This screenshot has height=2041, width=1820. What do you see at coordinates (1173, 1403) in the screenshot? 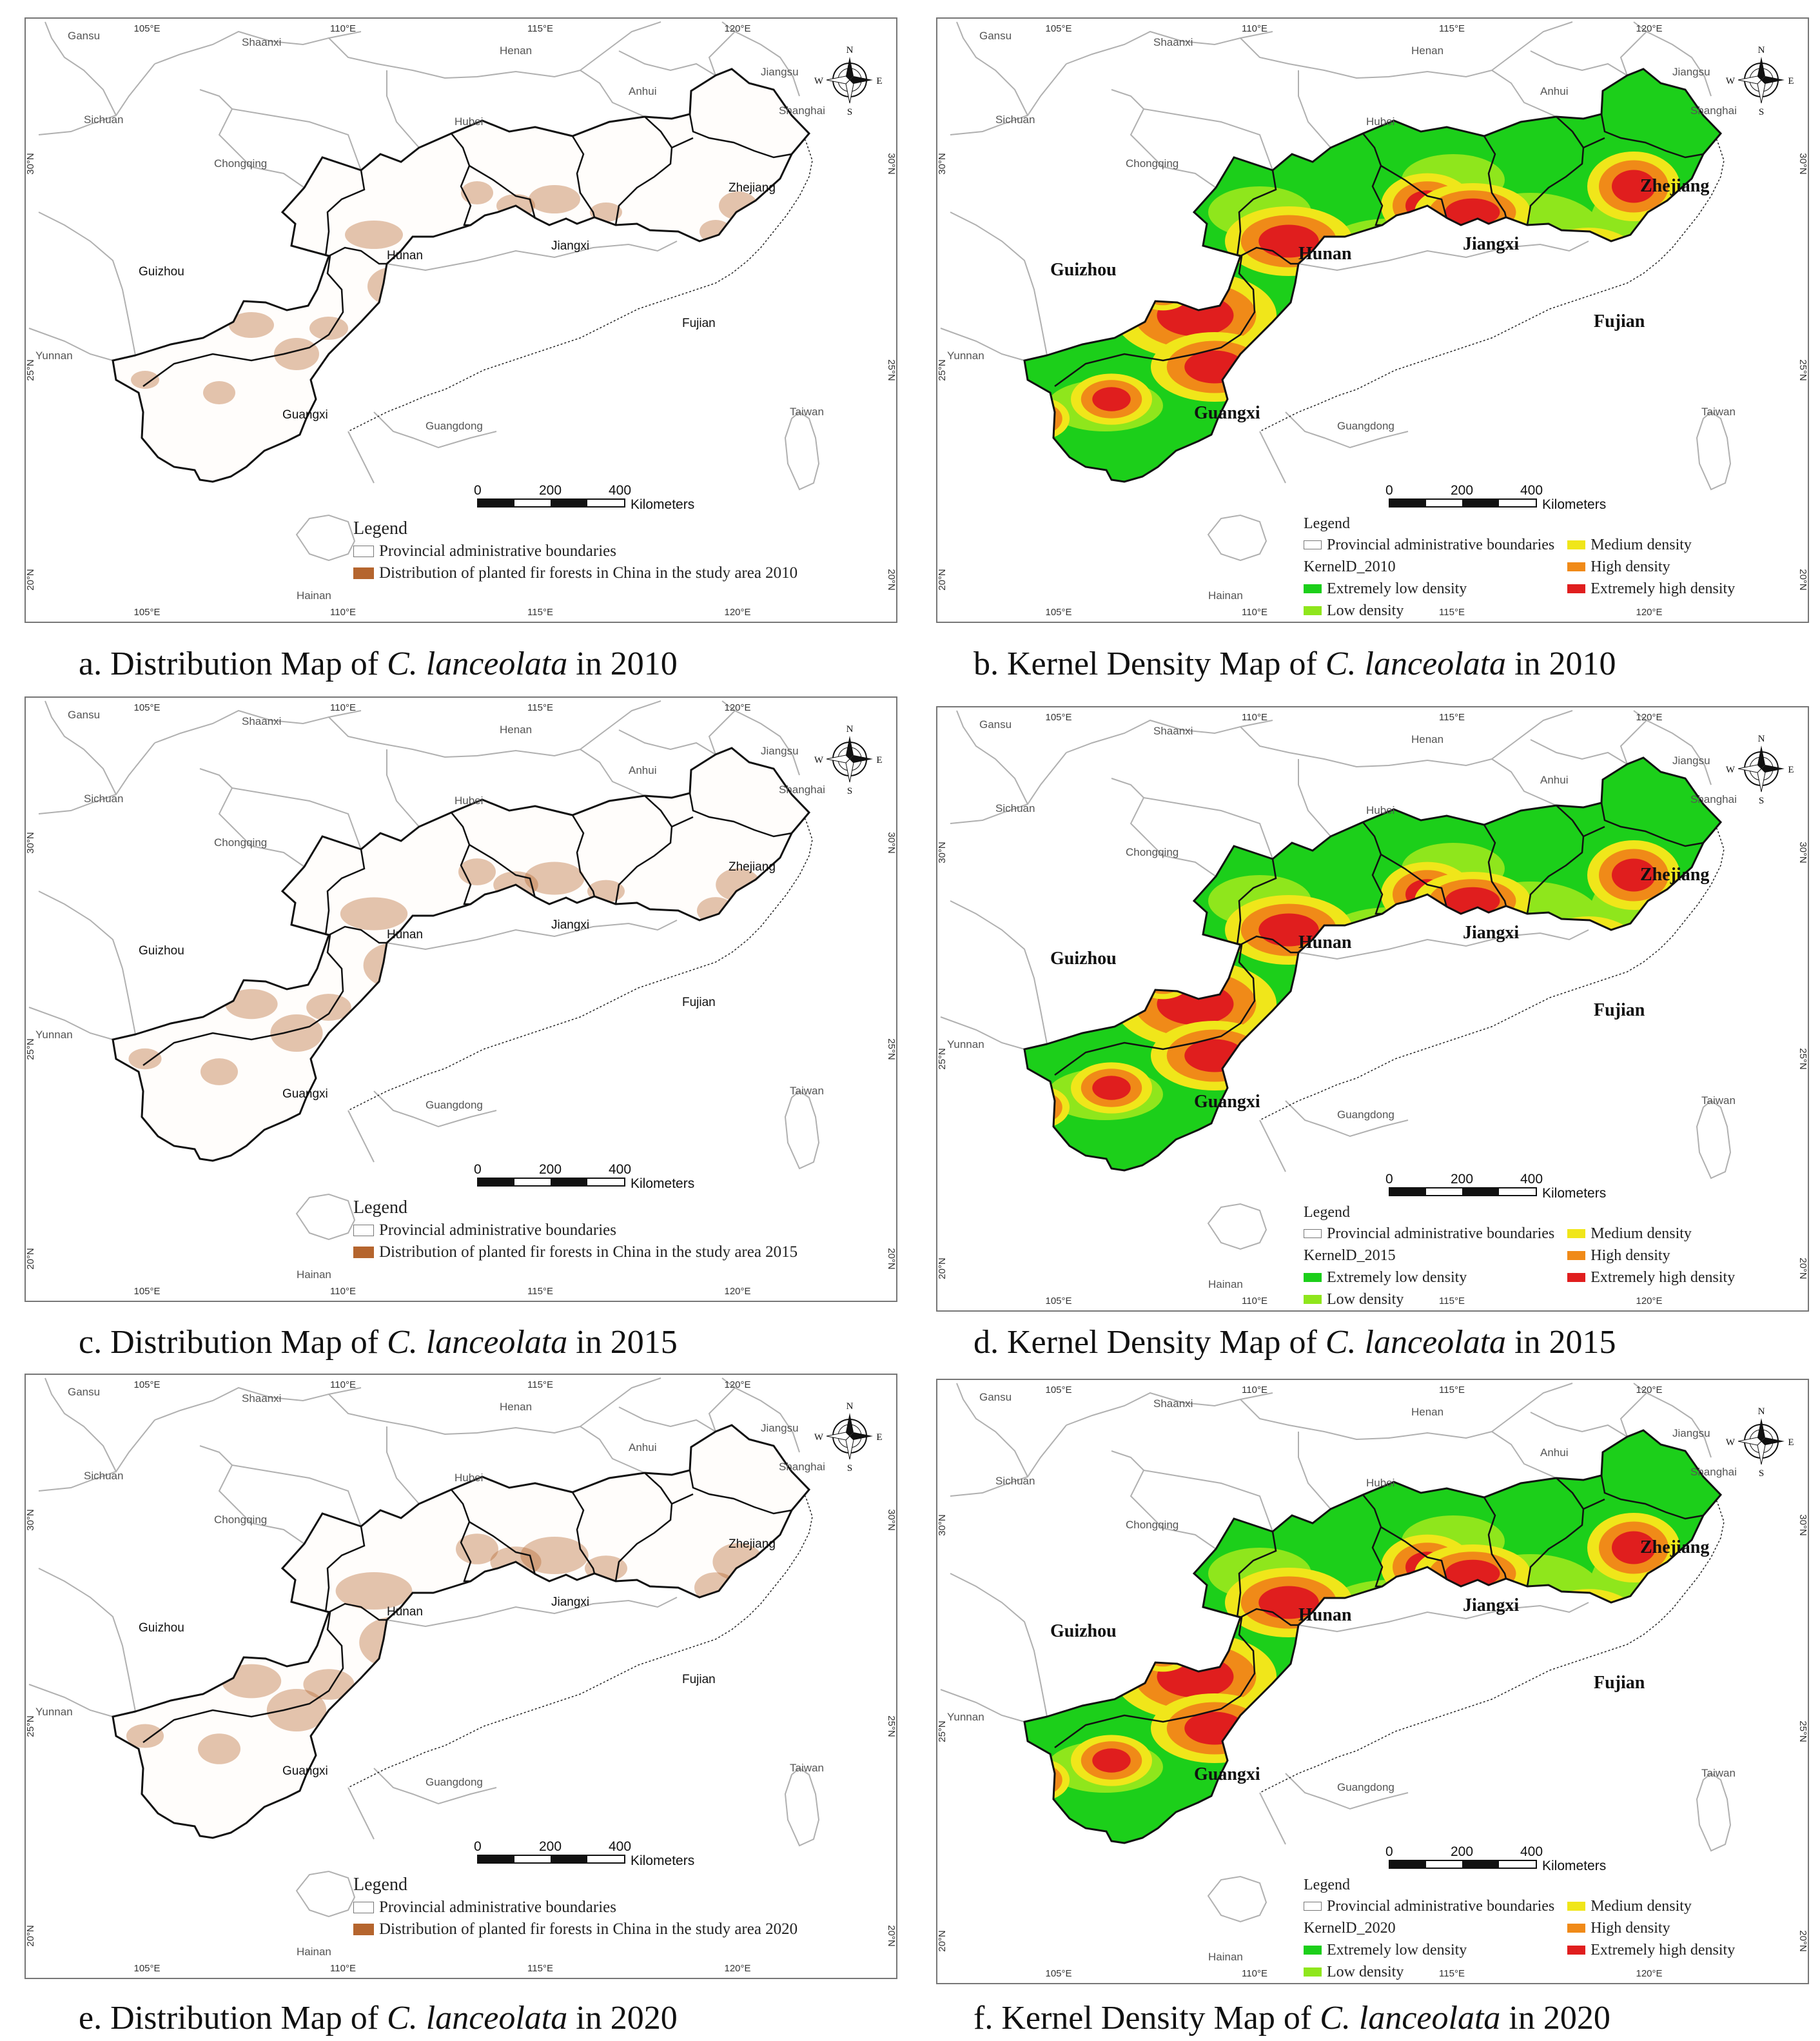
I see `neighbor-label: Shaanxi` at bounding box center [1173, 1403].